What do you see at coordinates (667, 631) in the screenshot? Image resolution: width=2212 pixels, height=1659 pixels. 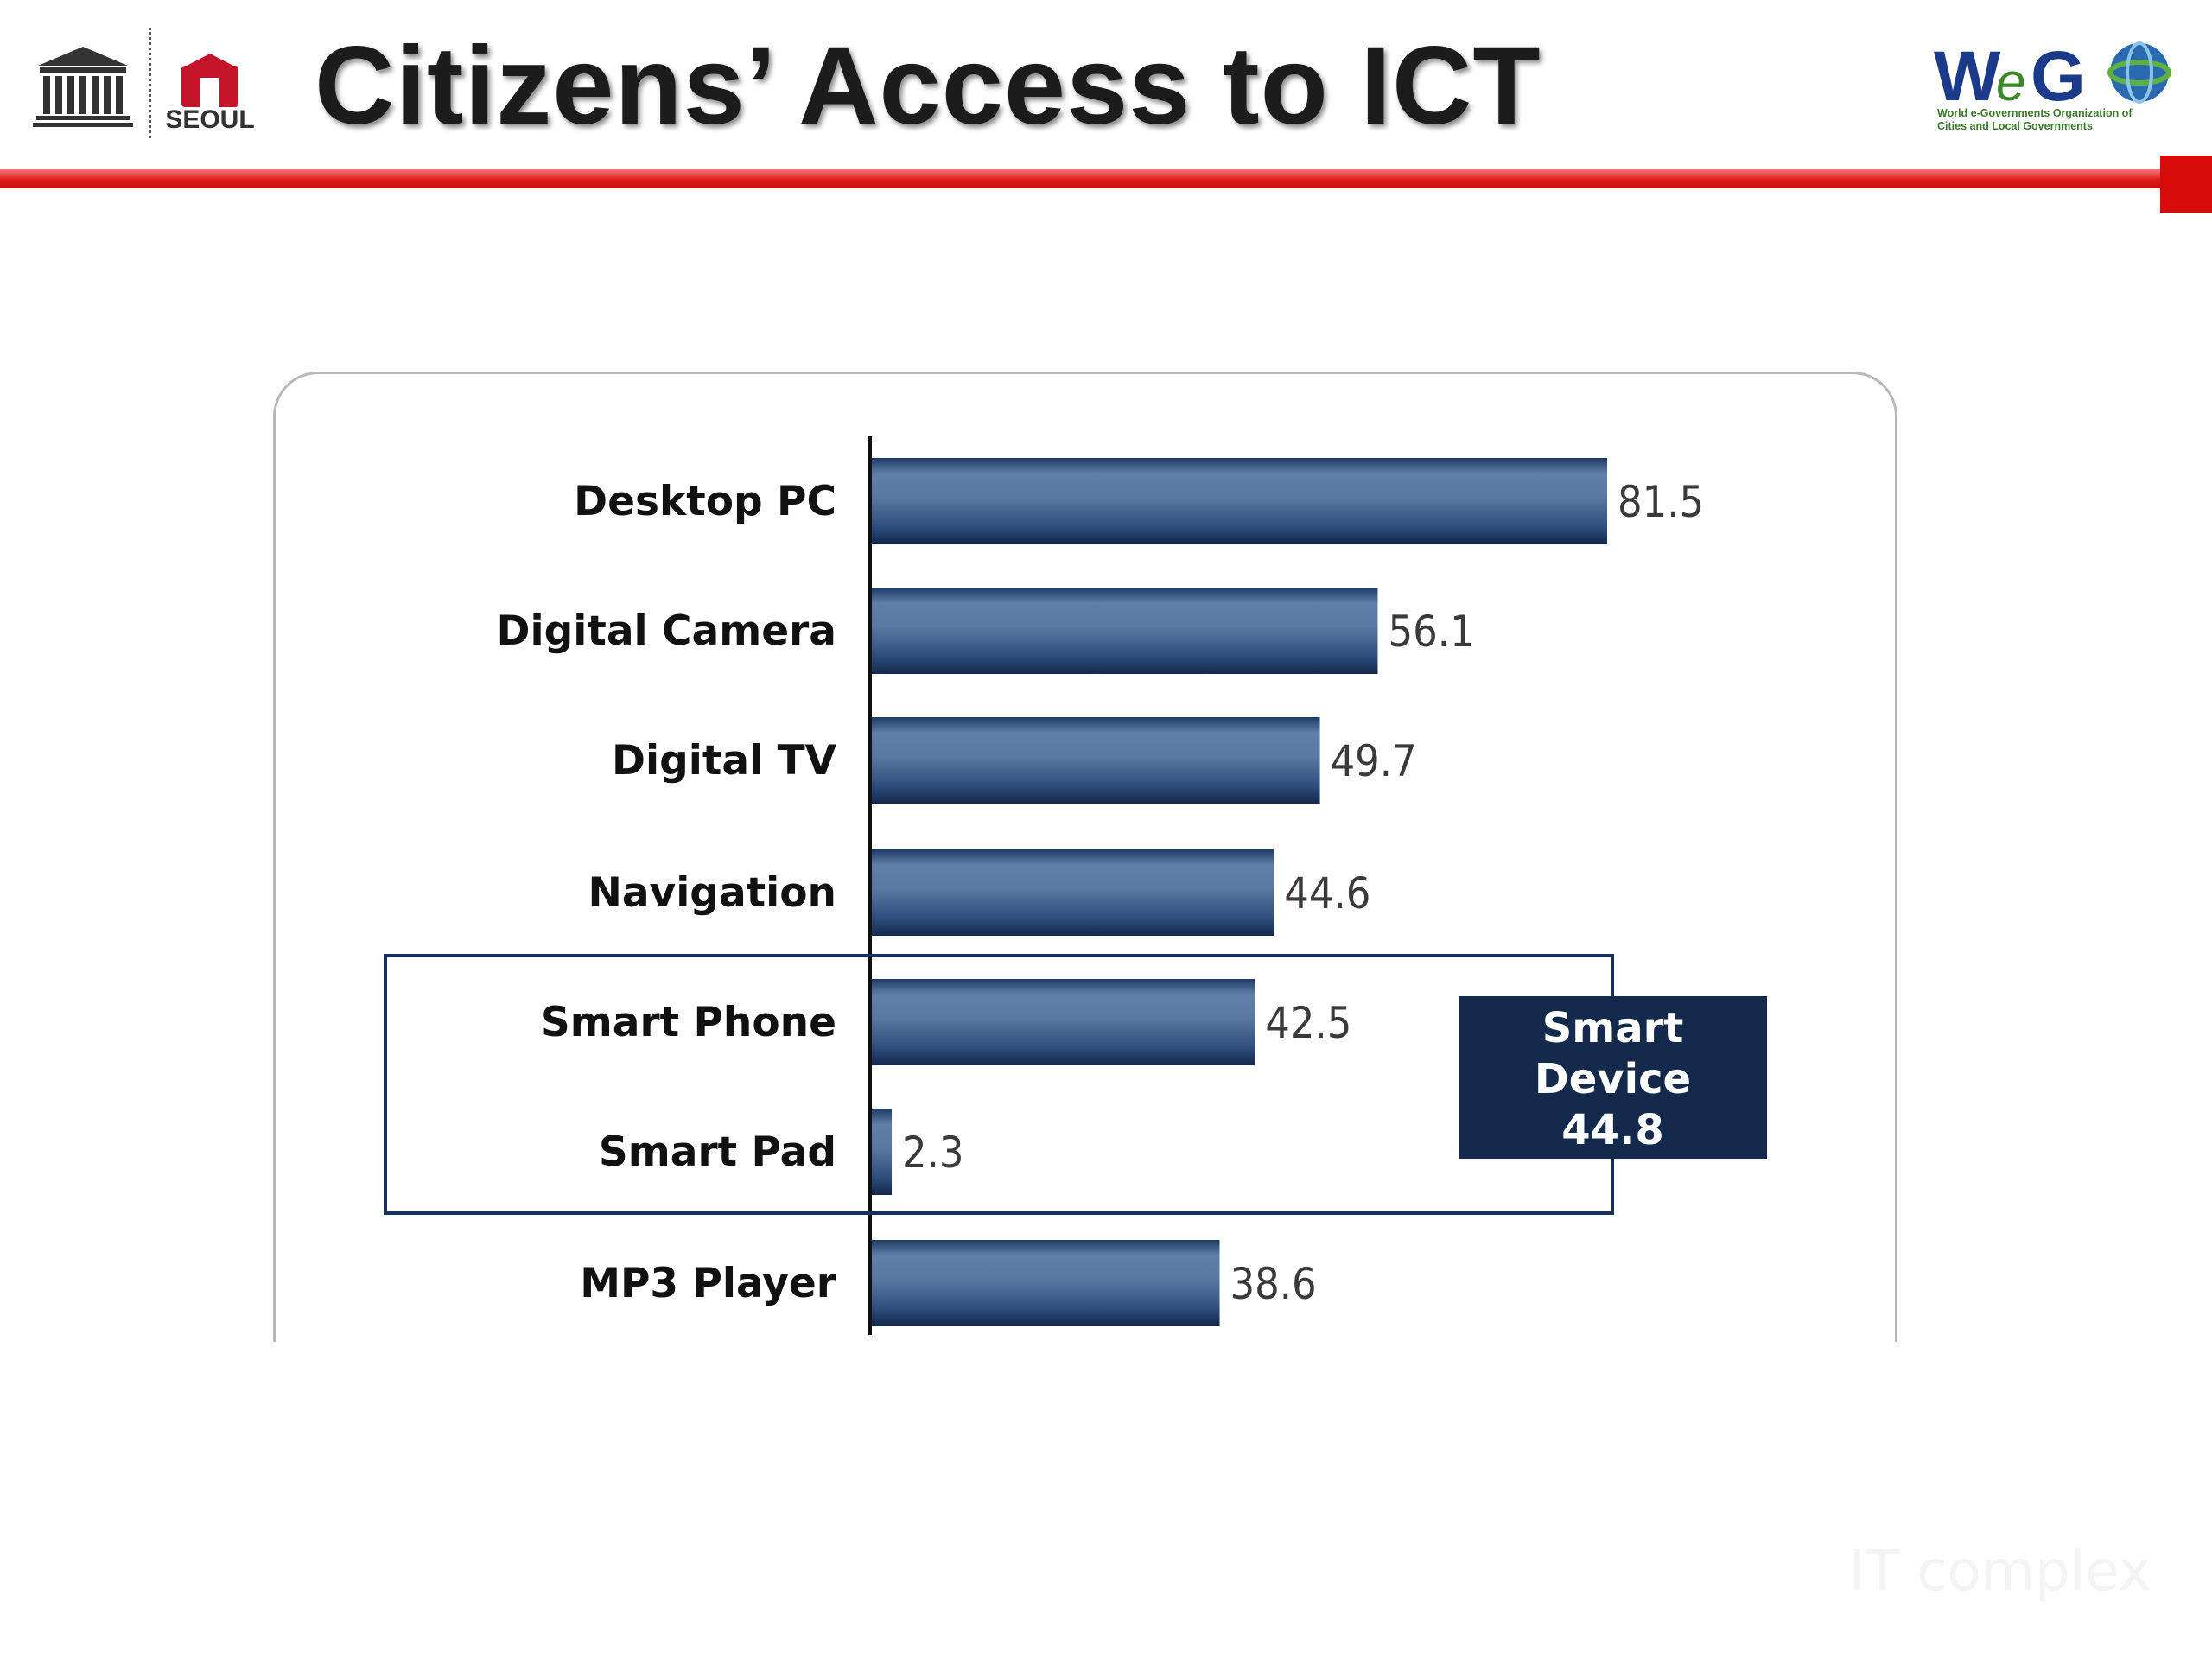 I see `category-label-digital-camera: Digital Camera` at bounding box center [667, 631].